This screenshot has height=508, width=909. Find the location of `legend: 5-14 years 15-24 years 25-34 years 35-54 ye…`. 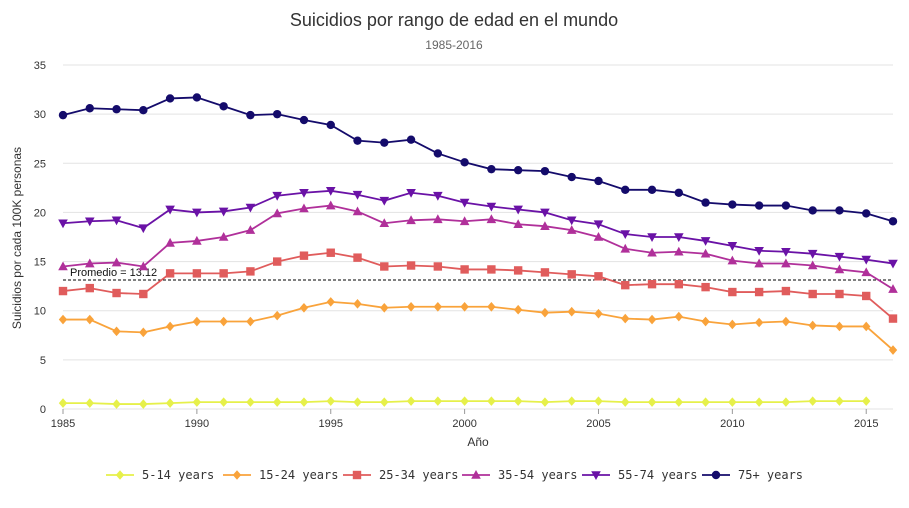

legend: 5-14 years 15-24 years 25-34 years 35-54 ye… is located at coordinates (454, 475).